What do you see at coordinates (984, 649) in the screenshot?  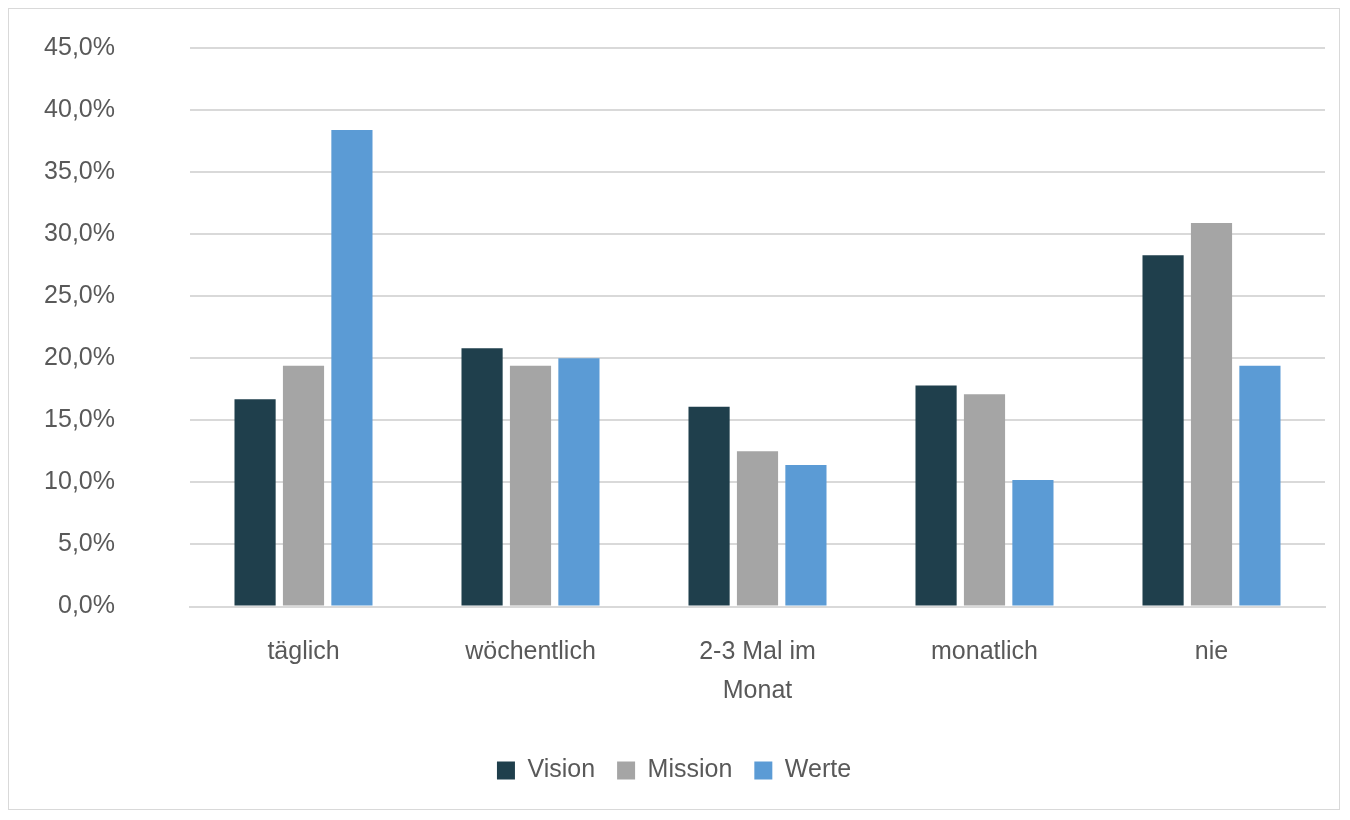 I see `x-tick-label: monatlich` at bounding box center [984, 649].